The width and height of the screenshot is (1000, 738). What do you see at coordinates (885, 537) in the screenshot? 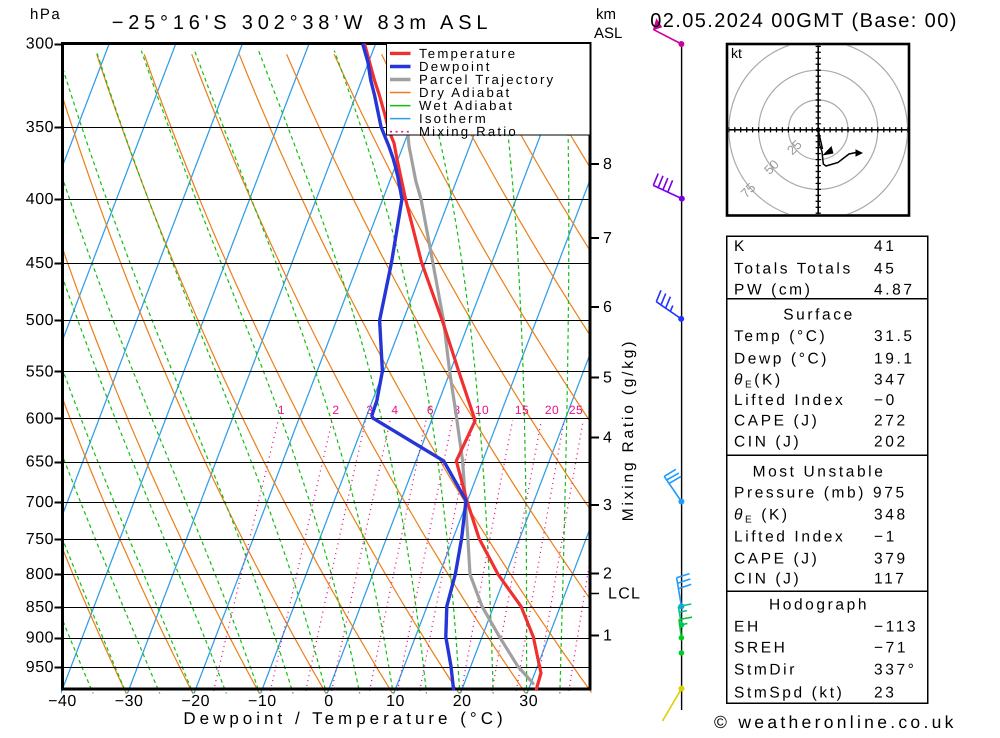
I see `svg-text: −1` at bounding box center [885, 537].